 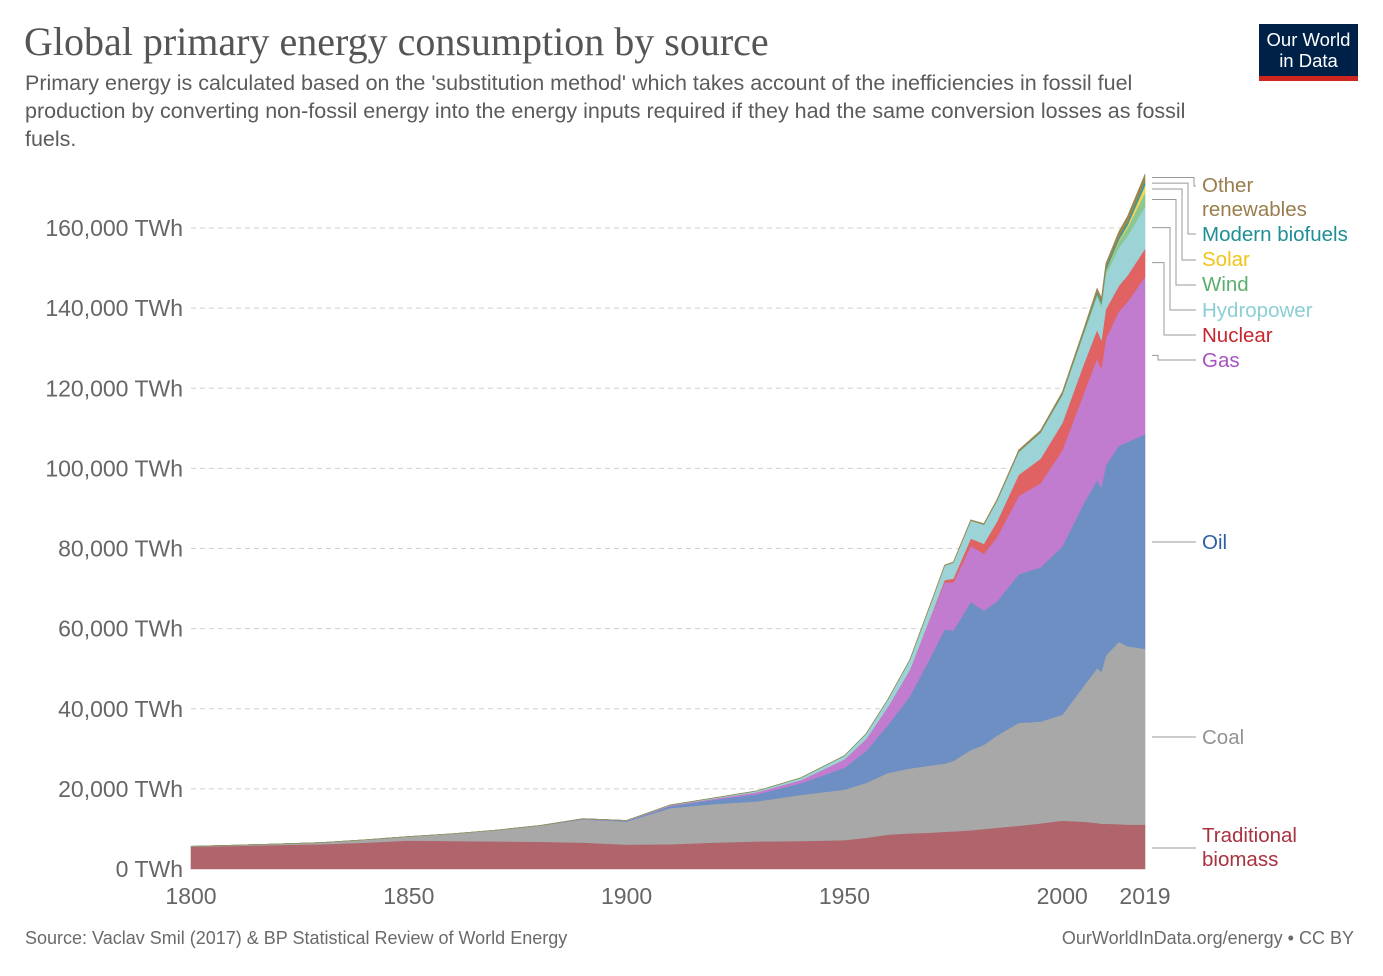 I want to click on y-tick-label: 120,000 TWh, so click(x=114, y=388).